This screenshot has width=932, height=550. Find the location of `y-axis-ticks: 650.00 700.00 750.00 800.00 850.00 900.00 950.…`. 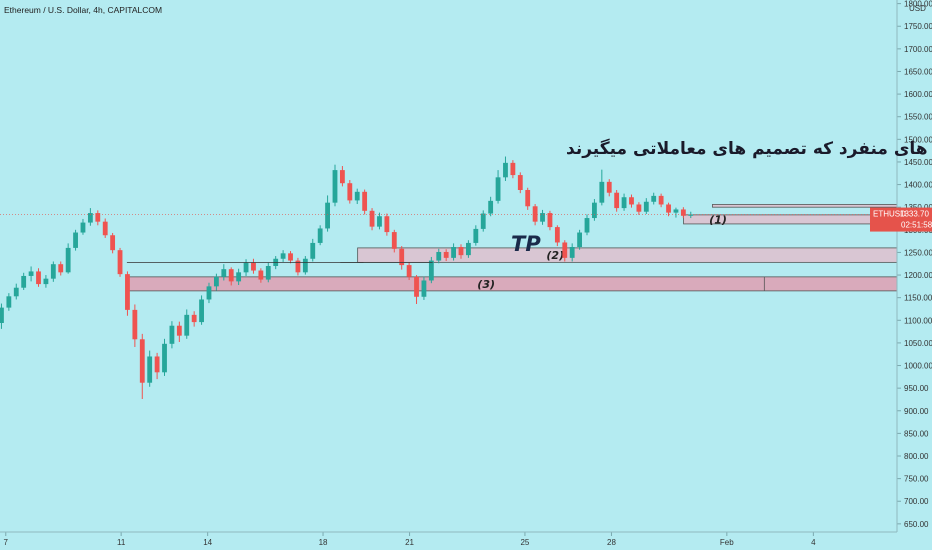

y-axis-ticks: 650.00 700.00 750.00 800.00 850.00 900.00 950.… is located at coordinates (914, 264).